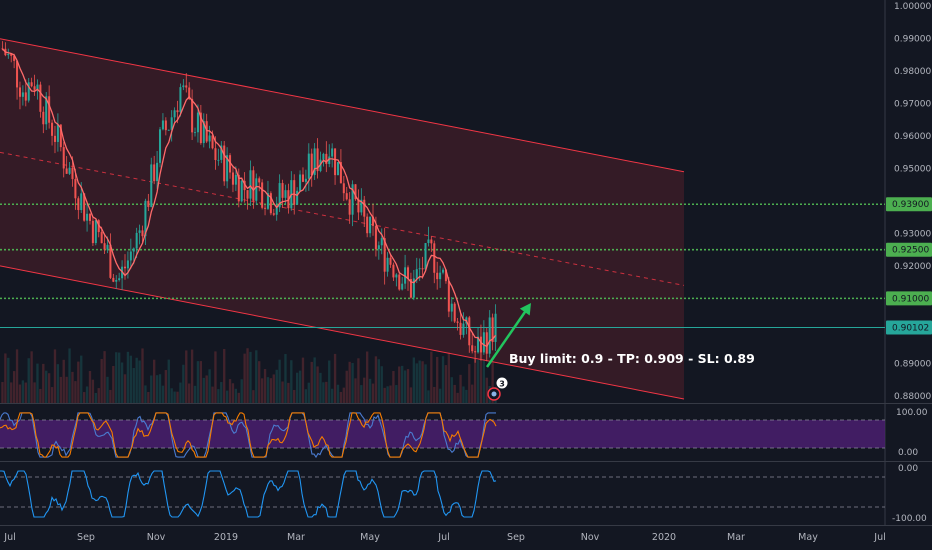  I want to click on price-tick-label: 1.00000, so click(912, 7).